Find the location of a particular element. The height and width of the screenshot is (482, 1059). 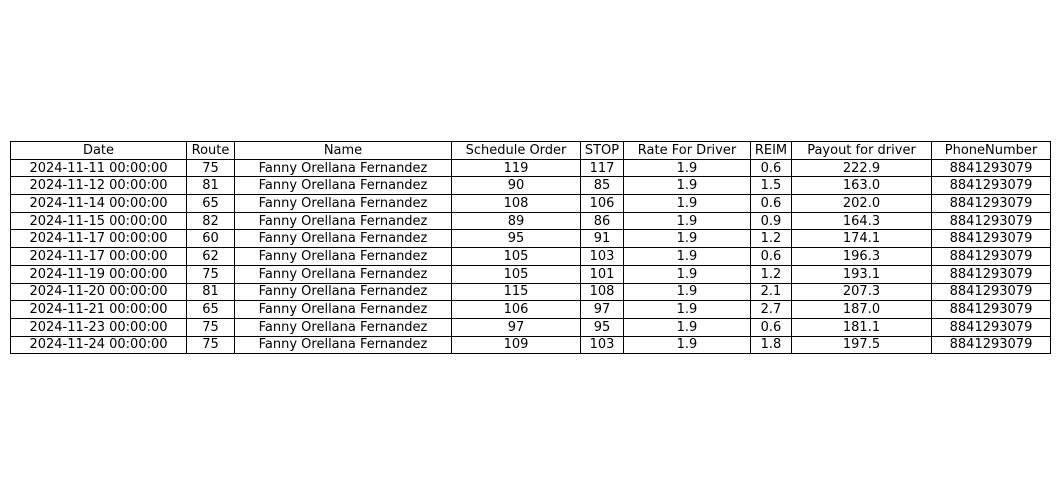

date-cell: 2024-11-24 00:00:00 is located at coordinates (98, 345).